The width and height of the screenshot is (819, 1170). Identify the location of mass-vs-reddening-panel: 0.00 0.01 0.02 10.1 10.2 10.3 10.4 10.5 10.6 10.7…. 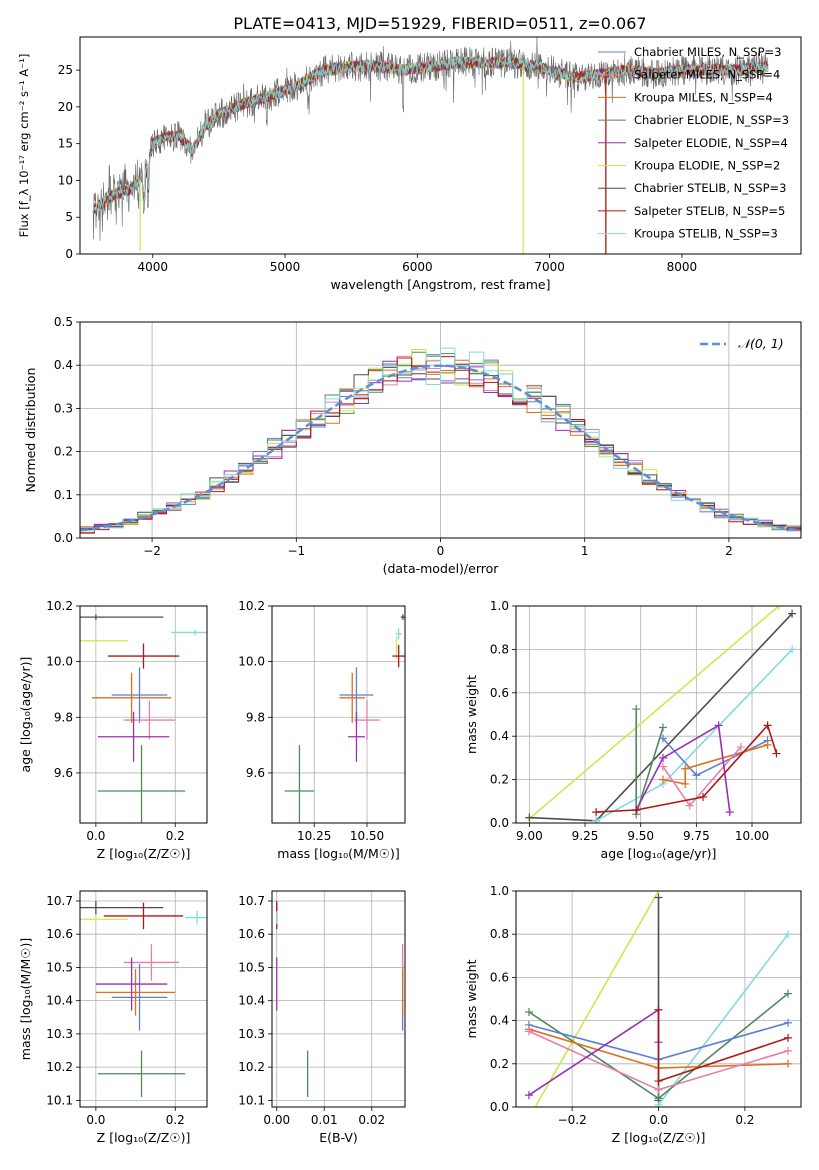
(322, 1017).